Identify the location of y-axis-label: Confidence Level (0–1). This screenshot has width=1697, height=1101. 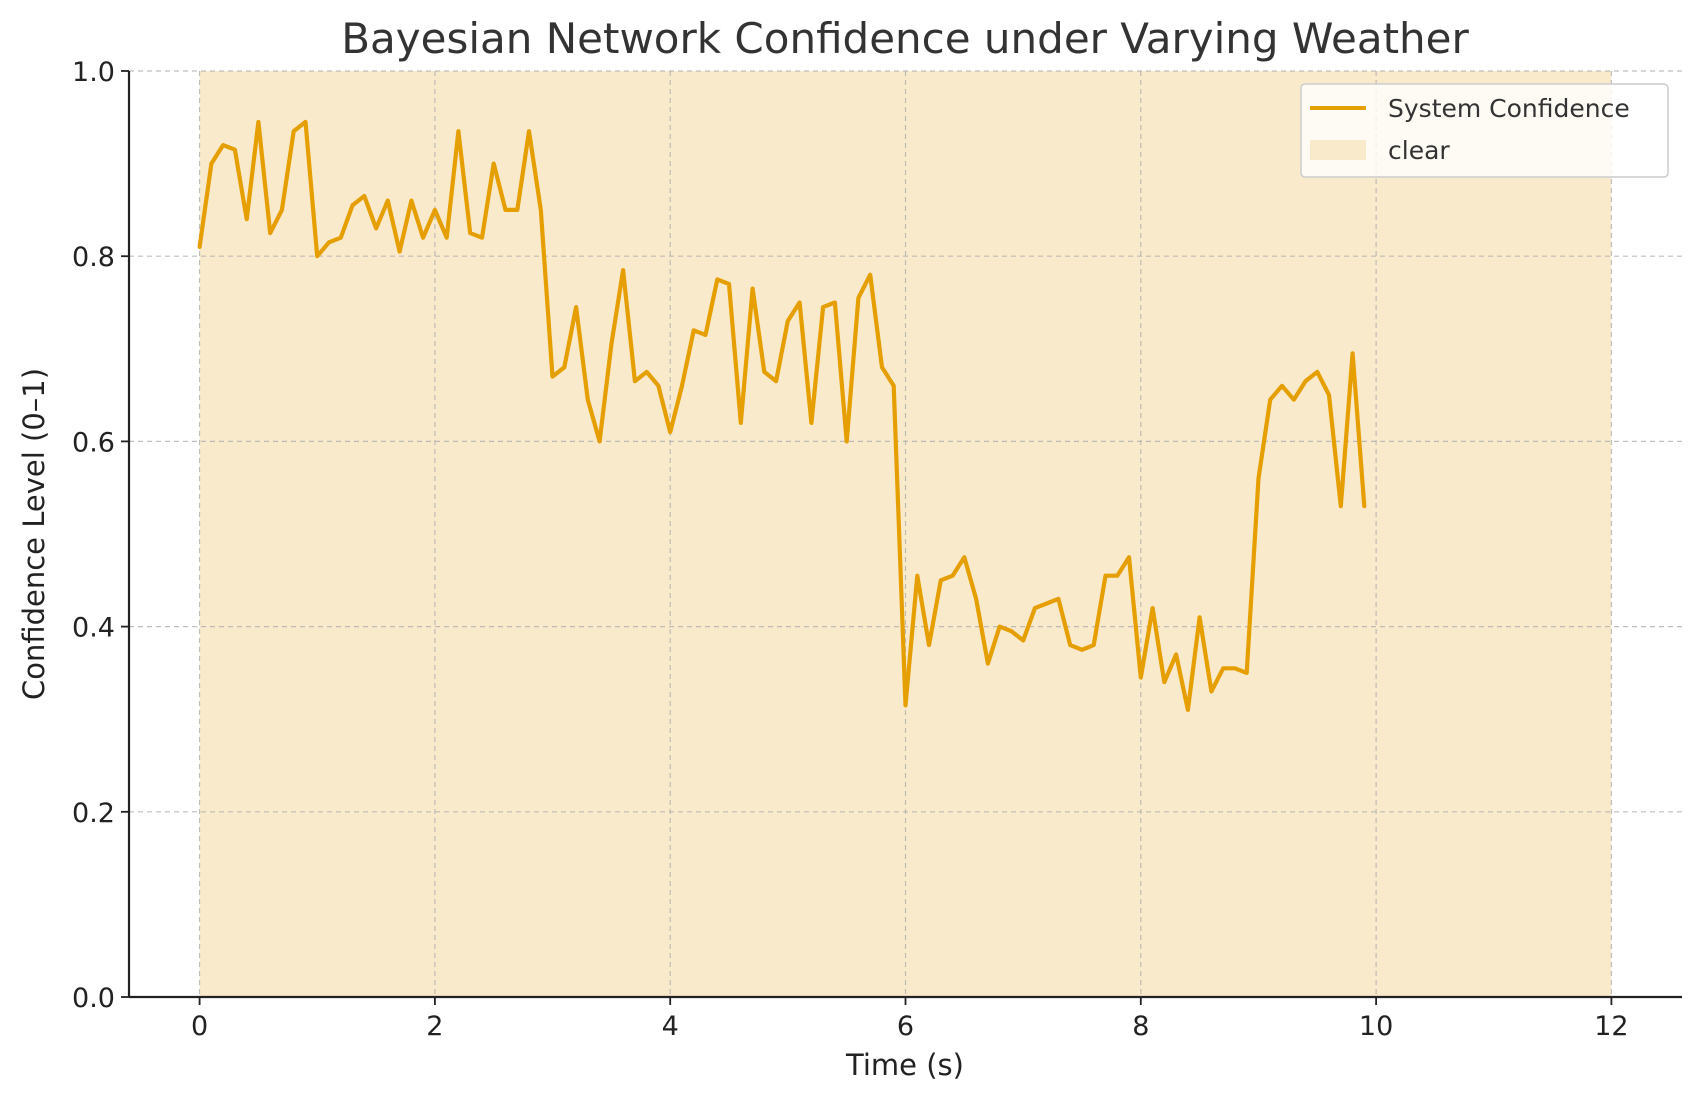
(34, 534).